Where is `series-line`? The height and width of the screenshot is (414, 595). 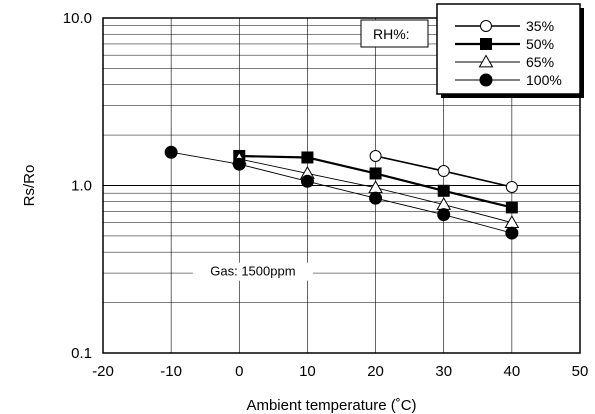 series-line is located at coordinates (341, 192).